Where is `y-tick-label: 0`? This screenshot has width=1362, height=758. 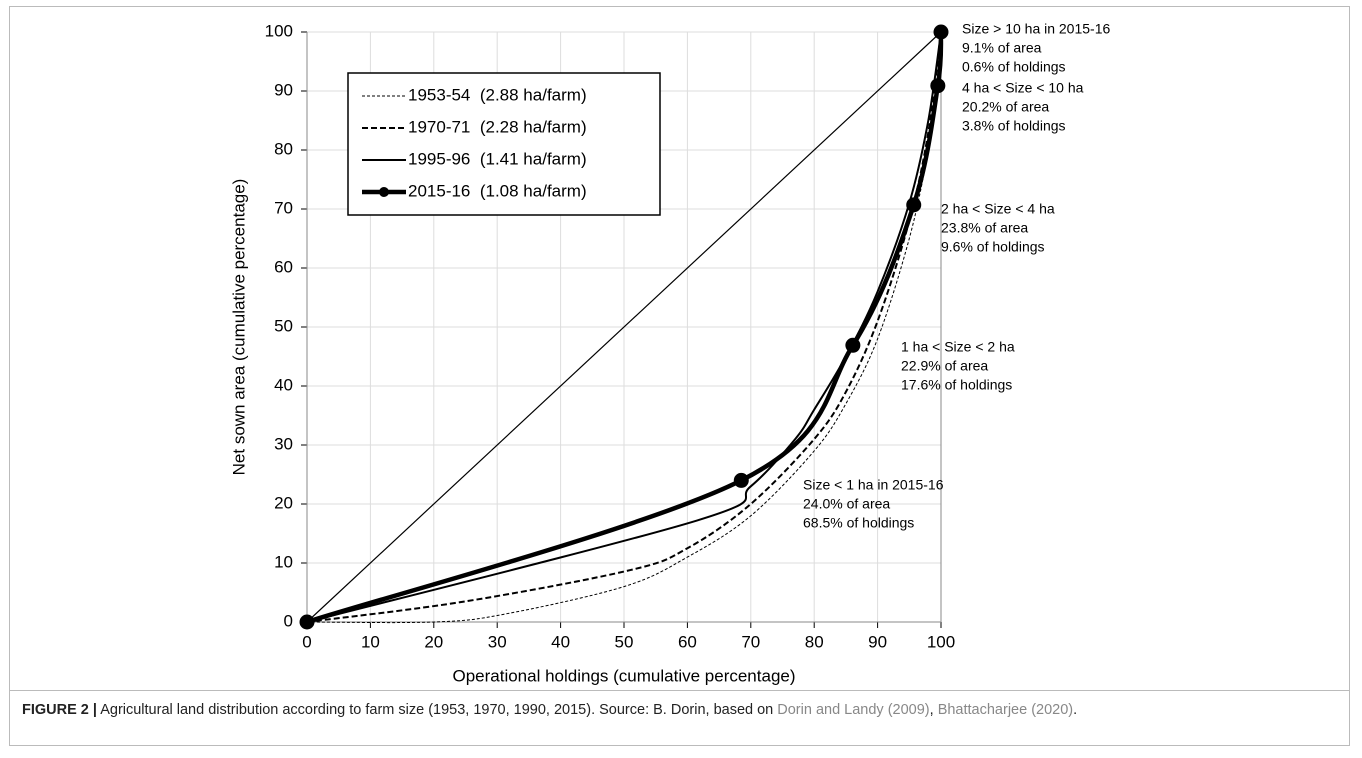 y-tick-label: 0 is located at coordinates (288, 620).